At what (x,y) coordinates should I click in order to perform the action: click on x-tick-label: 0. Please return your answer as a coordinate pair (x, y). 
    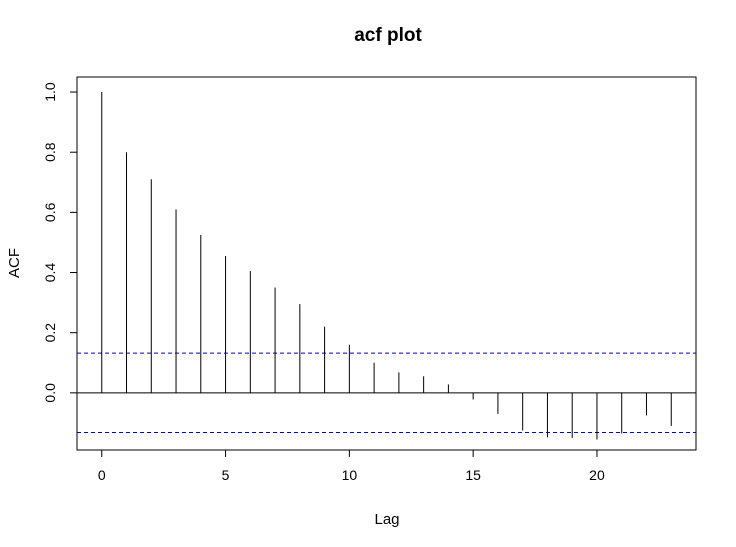
    Looking at the image, I should click on (102, 475).